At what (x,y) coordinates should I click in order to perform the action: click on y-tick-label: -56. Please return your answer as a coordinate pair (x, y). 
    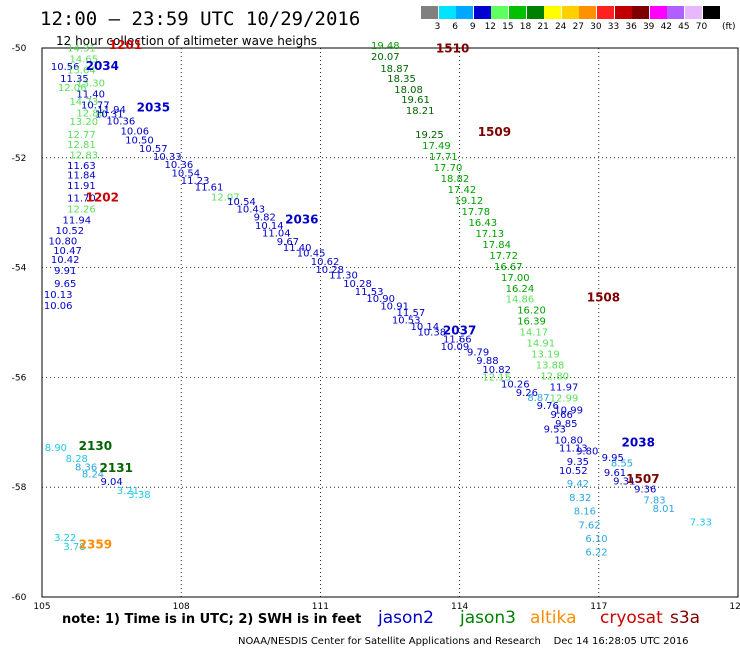
    Looking at the image, I should click on (19, 378).